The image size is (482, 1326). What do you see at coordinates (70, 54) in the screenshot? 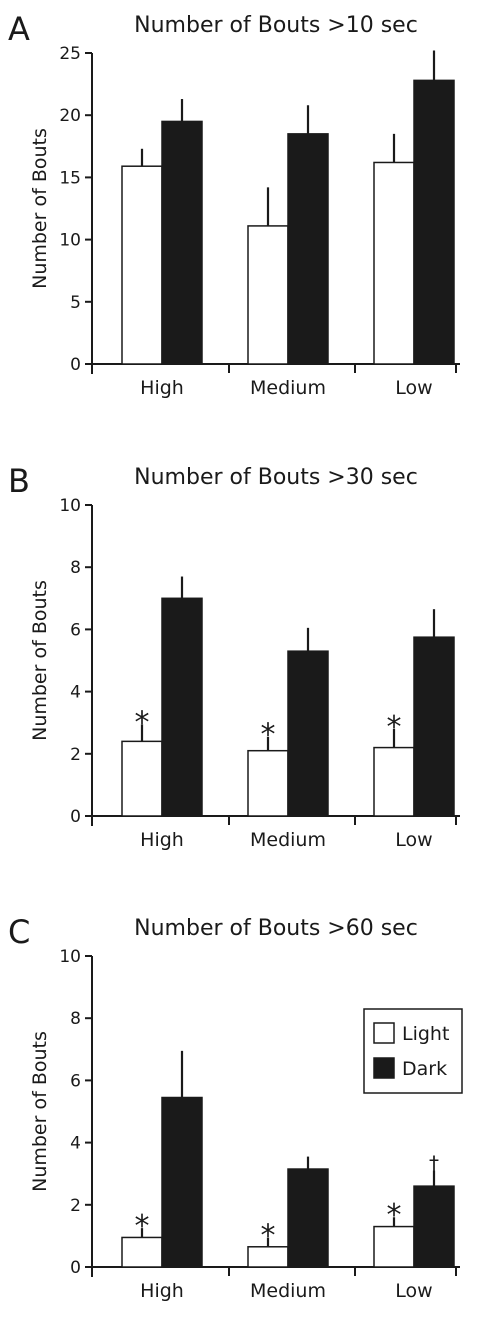
I see `y-tick-label: 25` at bounding box center [70, 54].